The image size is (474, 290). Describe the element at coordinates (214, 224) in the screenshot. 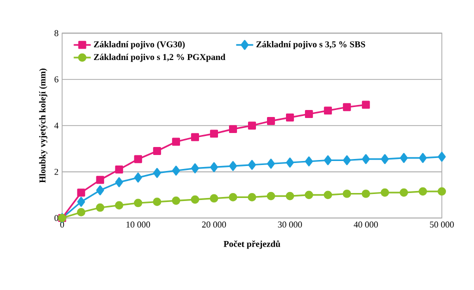

I see `x-tick-label: 20 000` at that location.